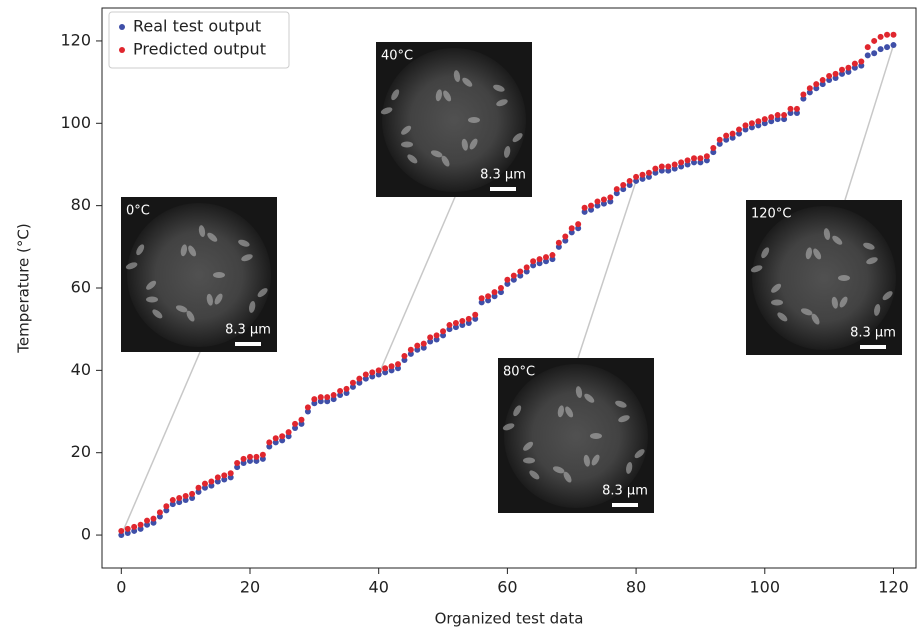  I want to click on legend: Real test output Predicted output, so click(199, 40).